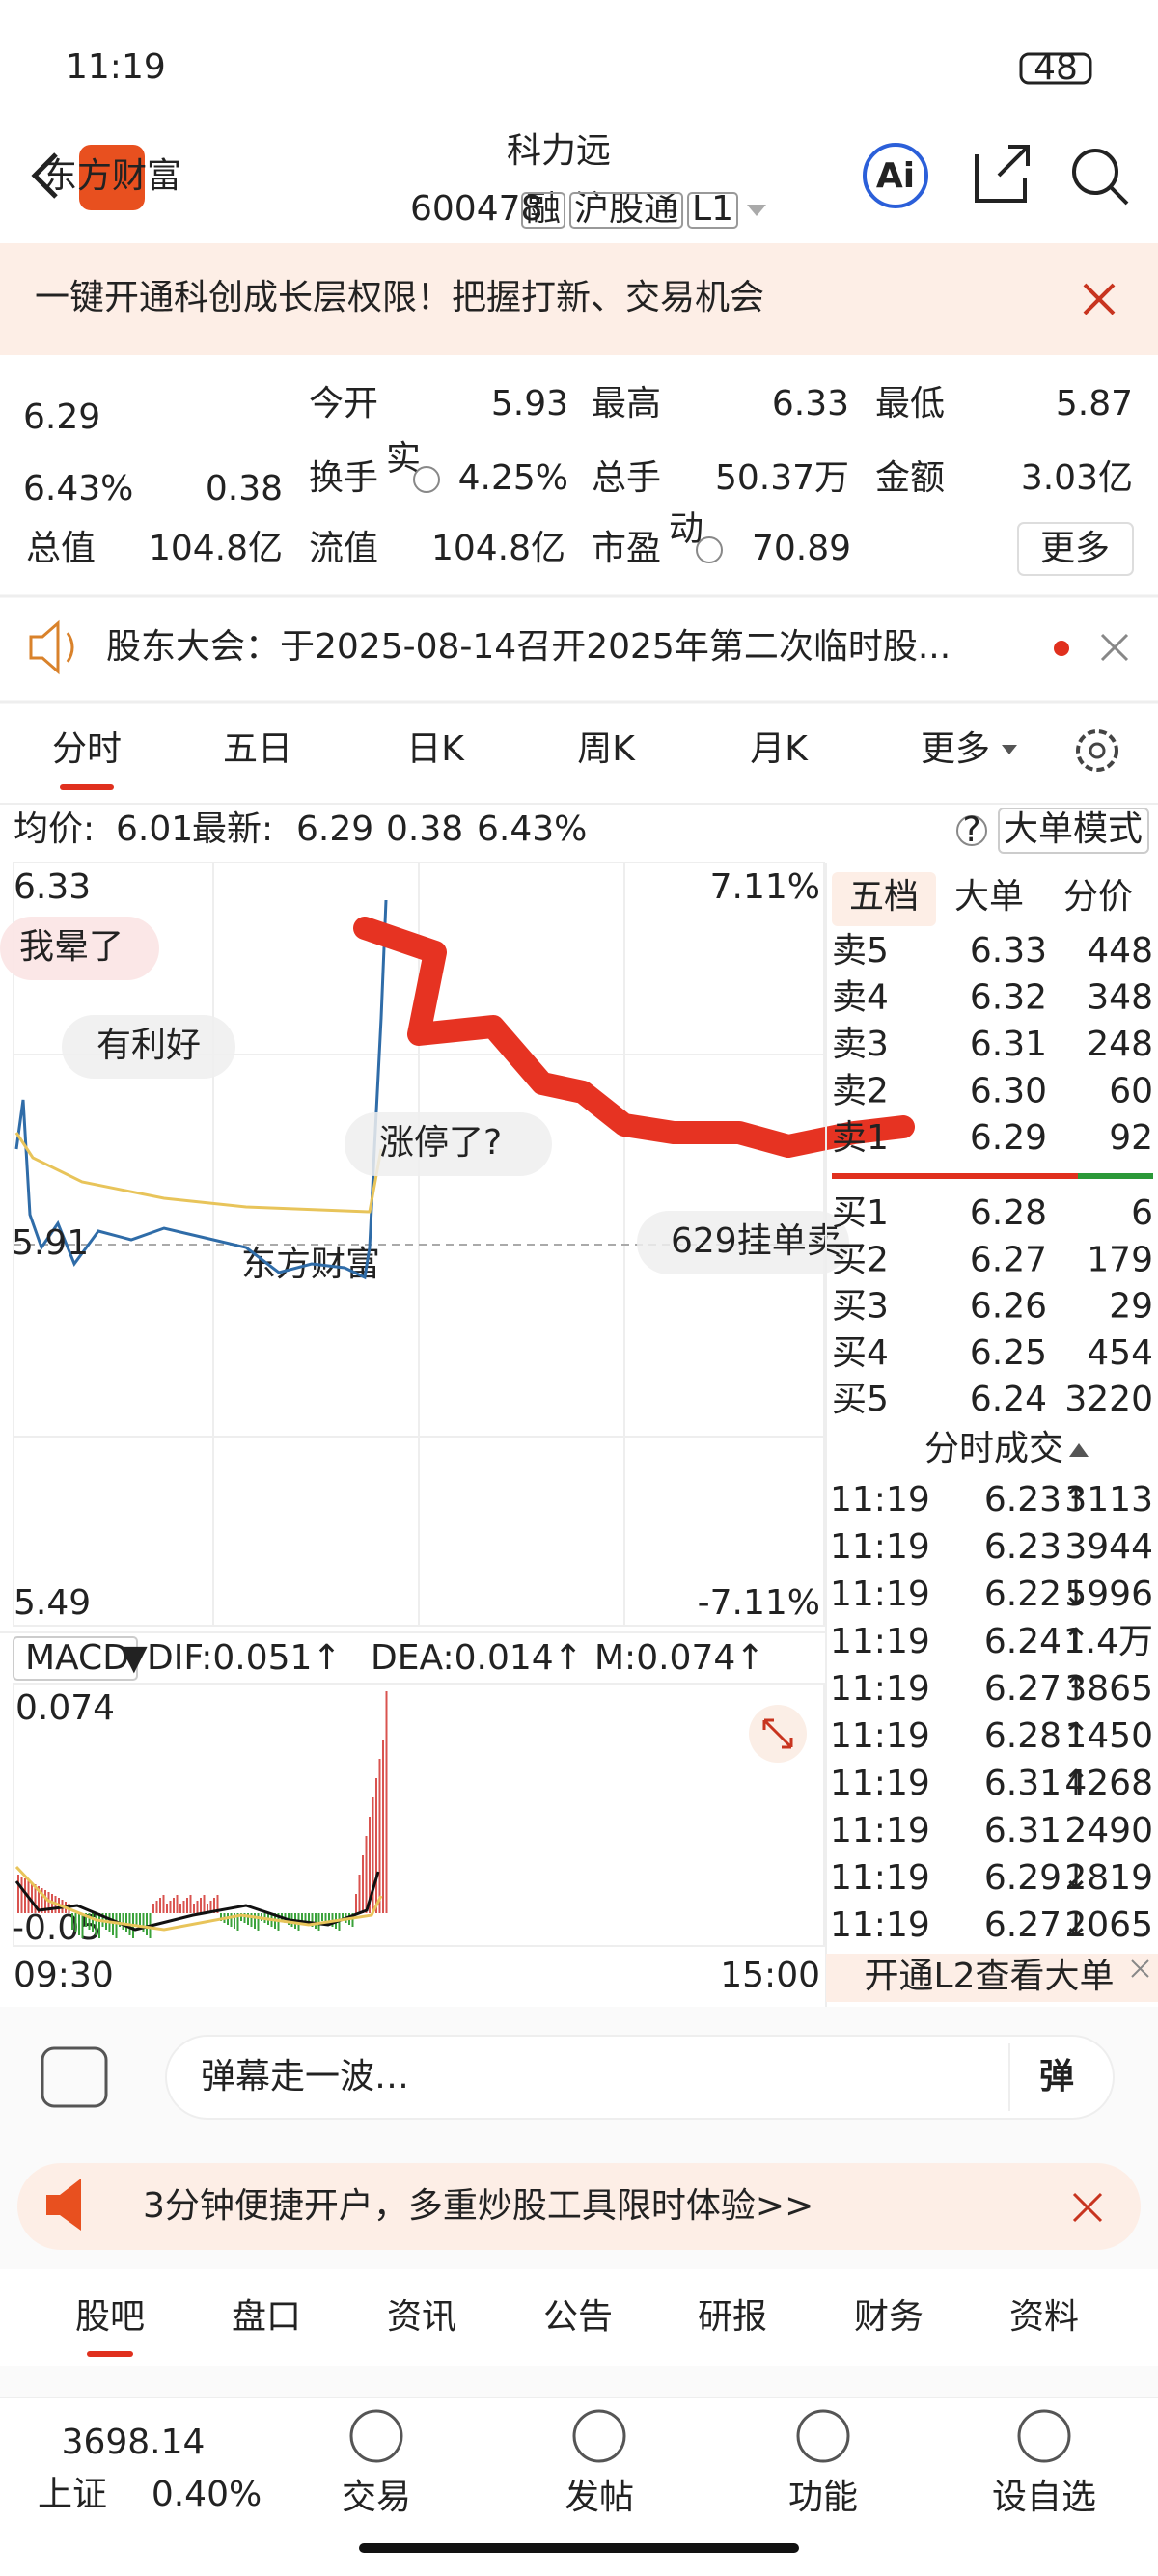 Image resolution: width=1158 pixels, height=2576 pixels. Describe the element at coordinates (1098, 897) in the screenshot. I see `orderbook-tab: 分价` at that location.